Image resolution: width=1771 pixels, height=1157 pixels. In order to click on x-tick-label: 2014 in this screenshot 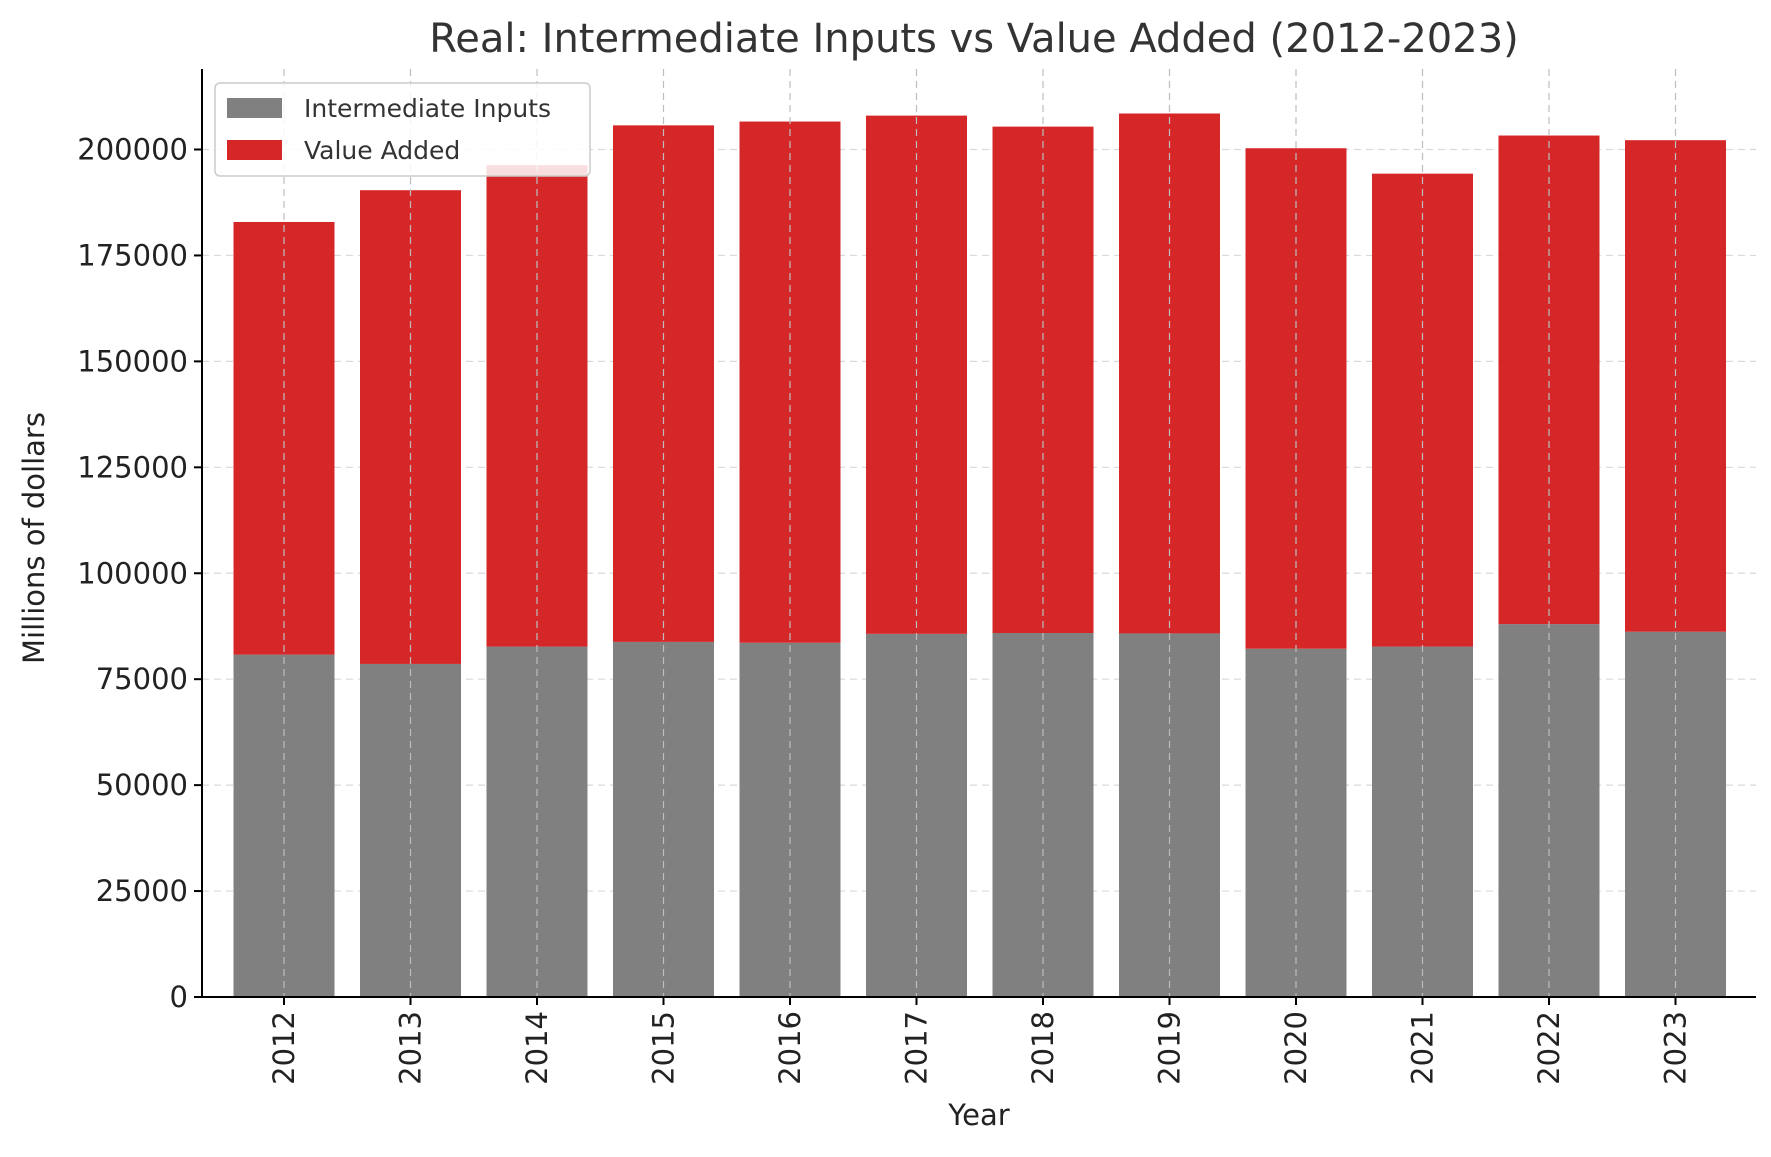, I will do `click(537, 1048)`.